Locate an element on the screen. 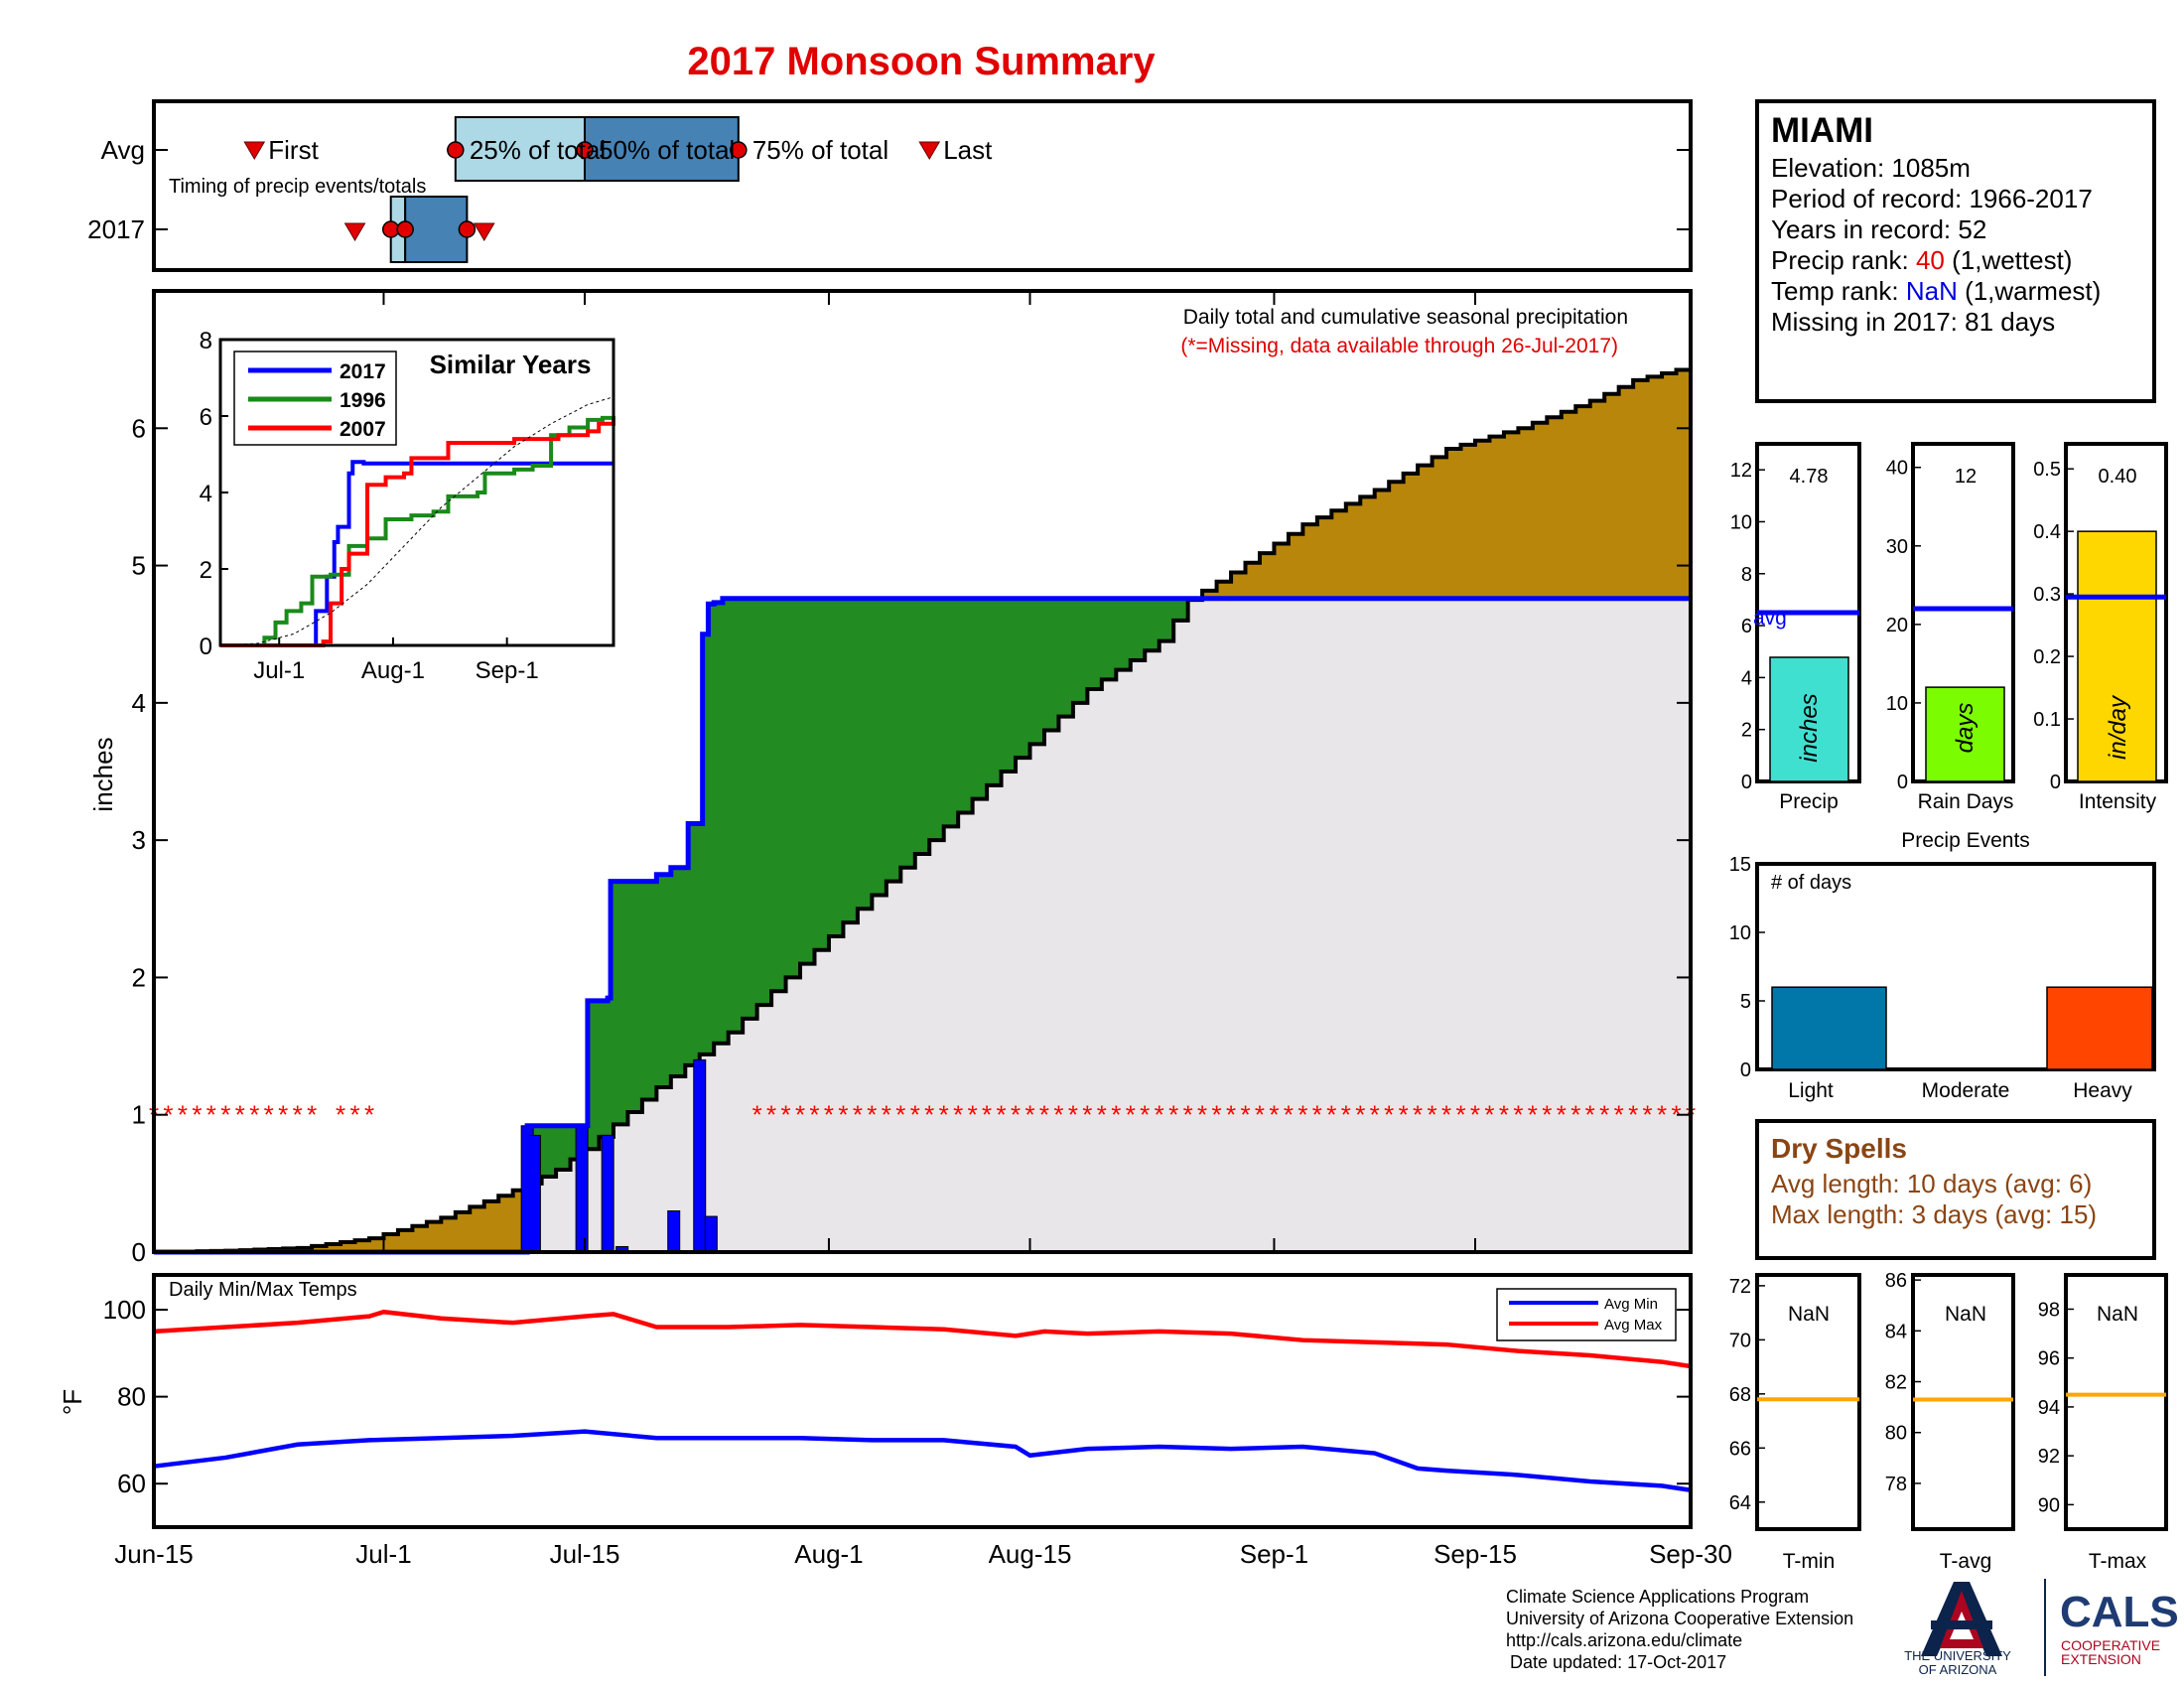 This screenshot has width=2184, height=1688. station-period: Period of record: 1966-2017 is located at coordinates (1932, 198).